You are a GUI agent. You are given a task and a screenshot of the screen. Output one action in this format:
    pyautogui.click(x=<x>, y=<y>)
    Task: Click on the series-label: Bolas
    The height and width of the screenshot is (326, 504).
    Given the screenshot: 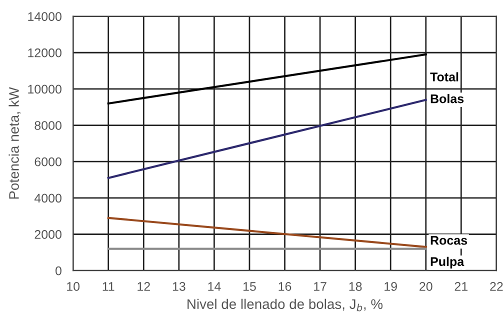 What is the action you would take?
    pyautogui.click(x=447, y=99)
    